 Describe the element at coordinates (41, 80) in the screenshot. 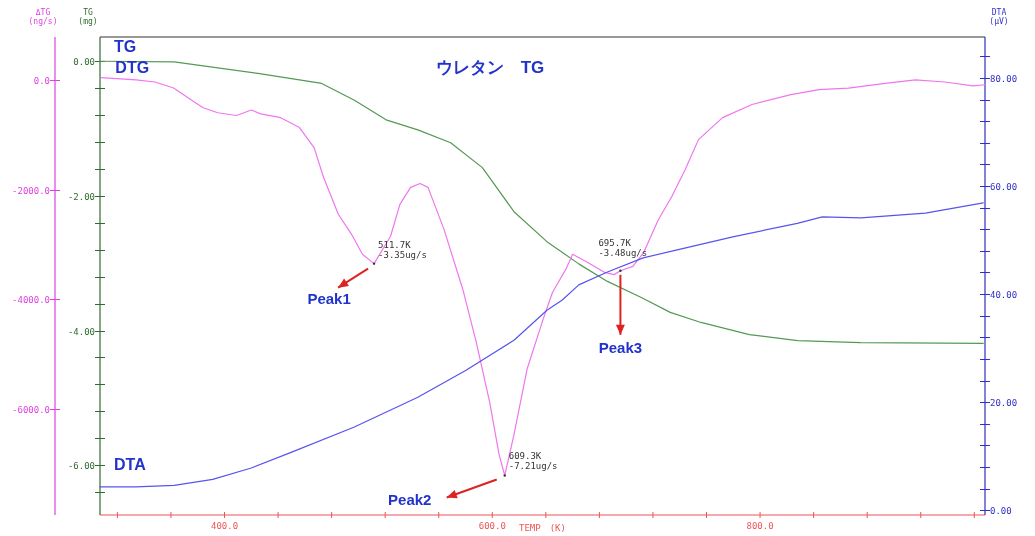

I see `y-tick-label: 0.0` at that location.